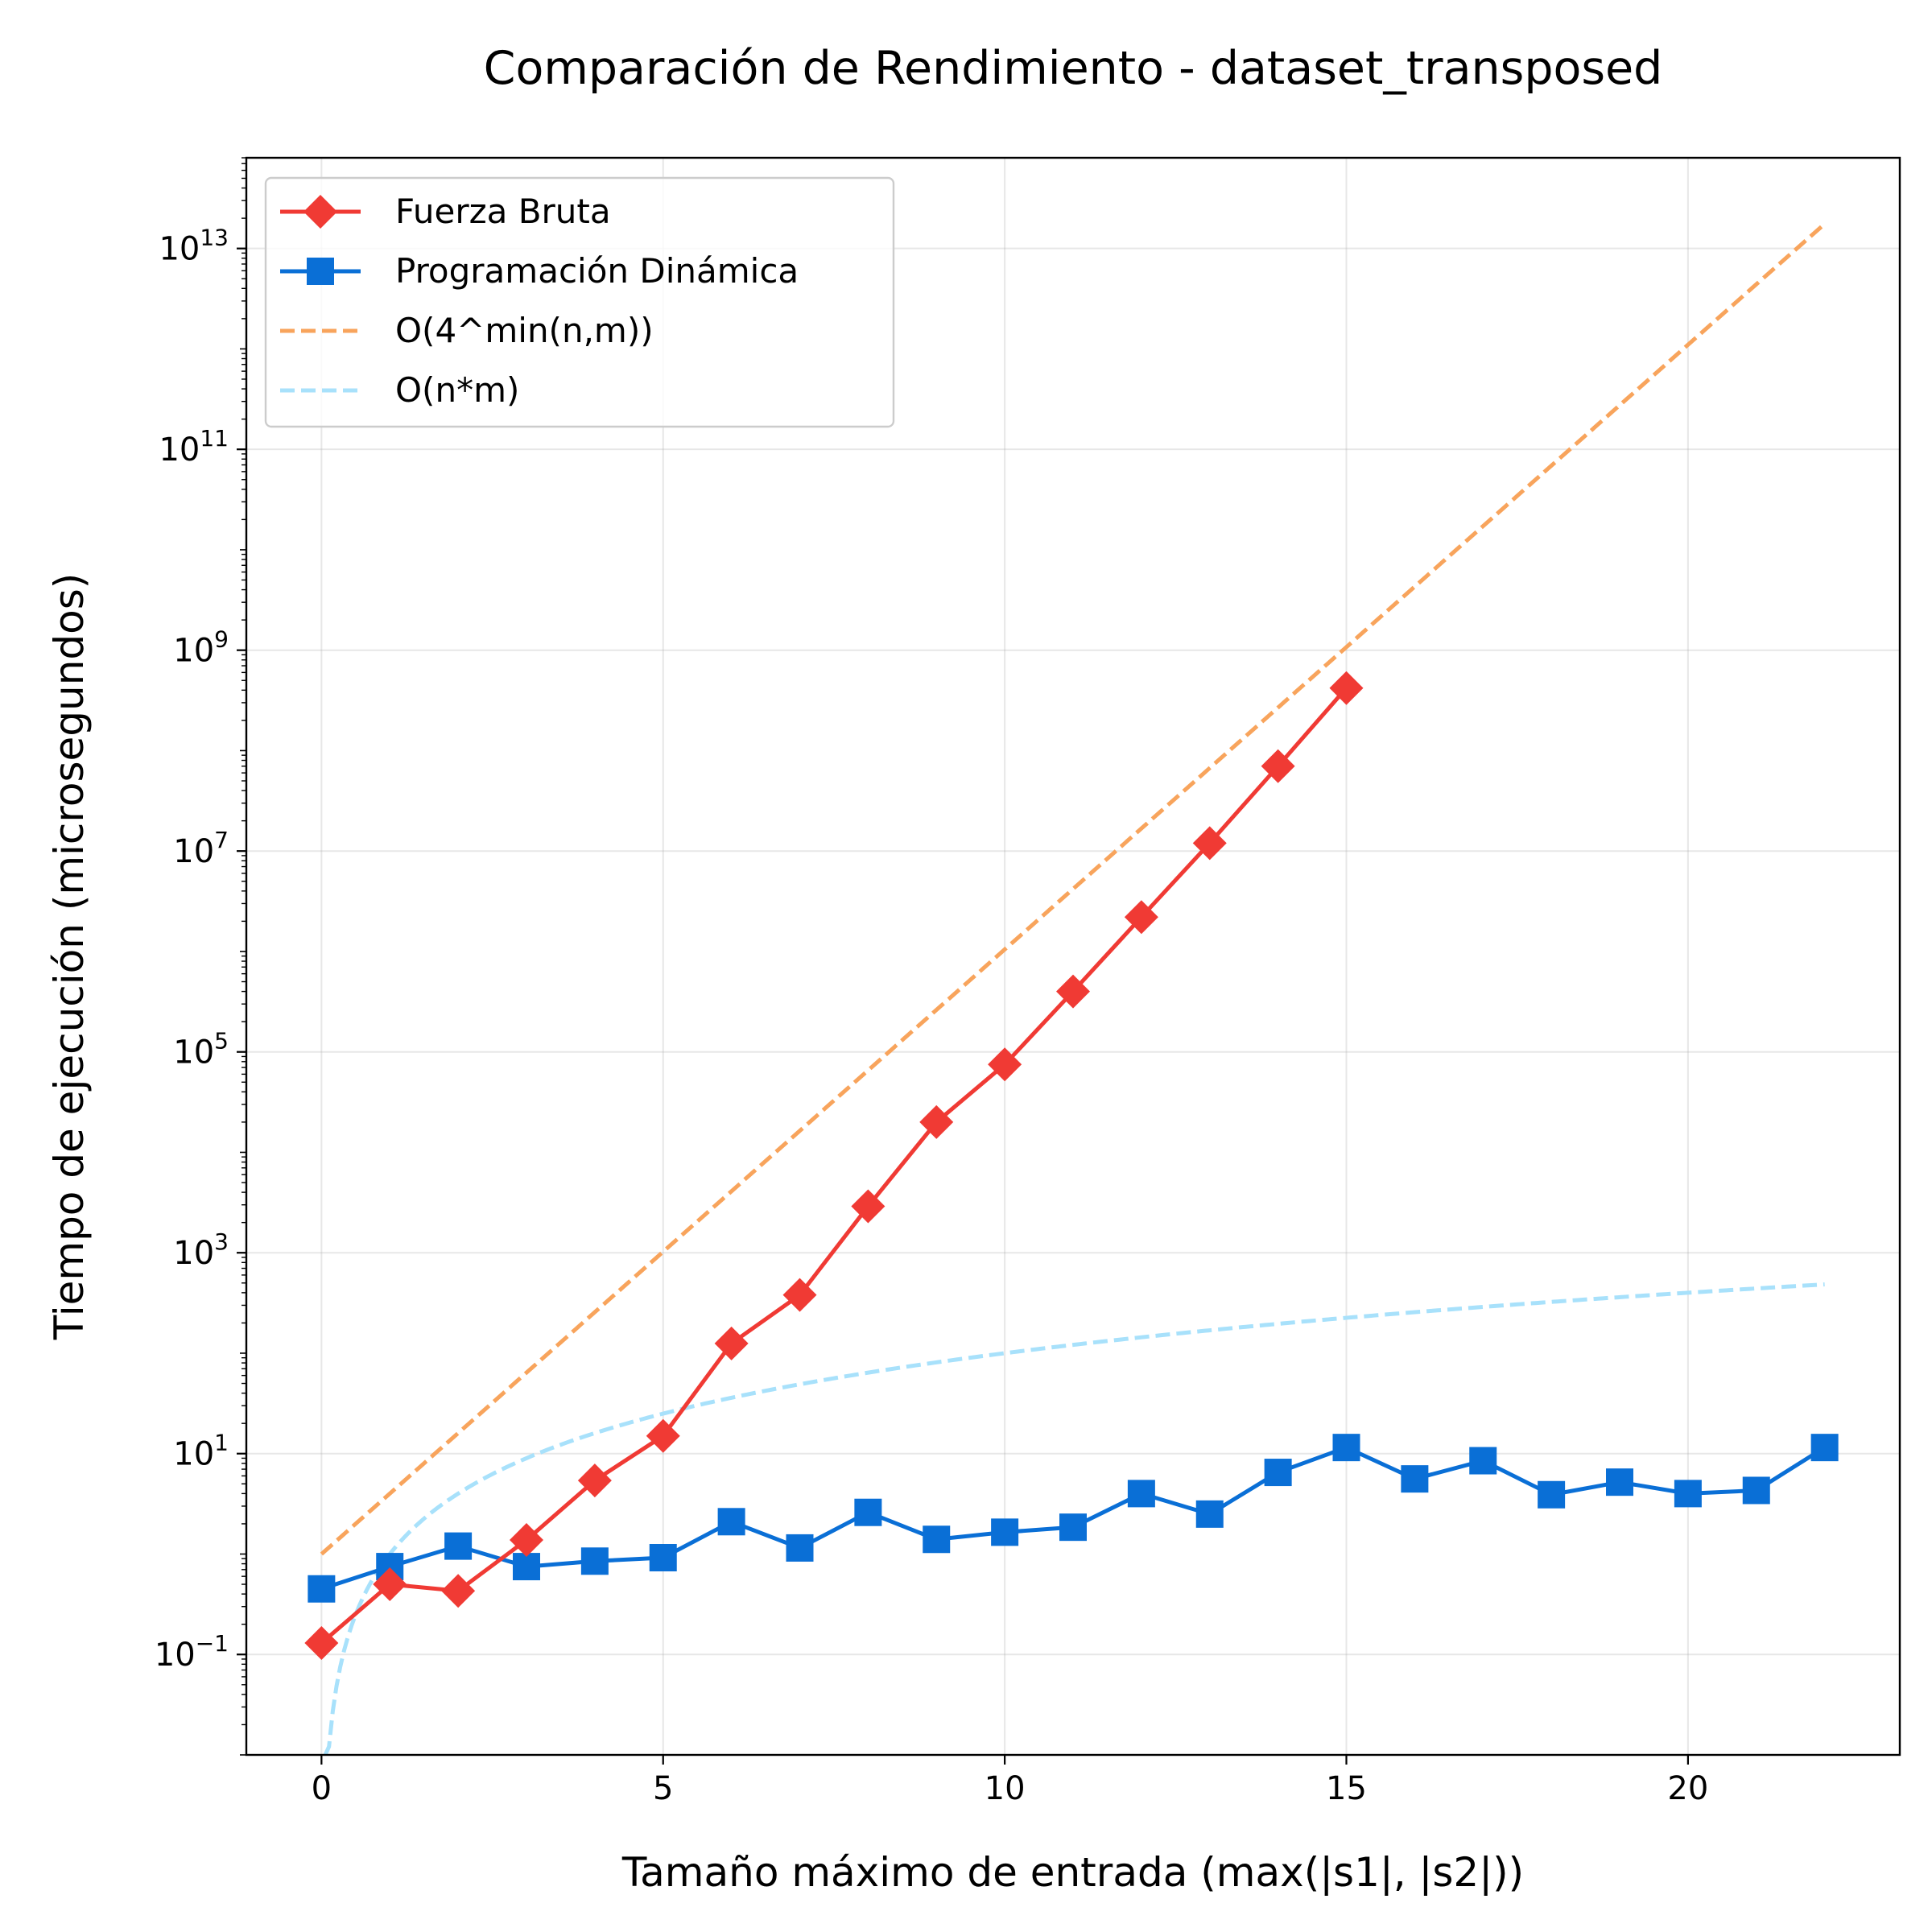  What do you see at coordinates (201, 1250) in the screenshot?
I see `y-tick-label: 10³` at bounding box center [201, 1250].